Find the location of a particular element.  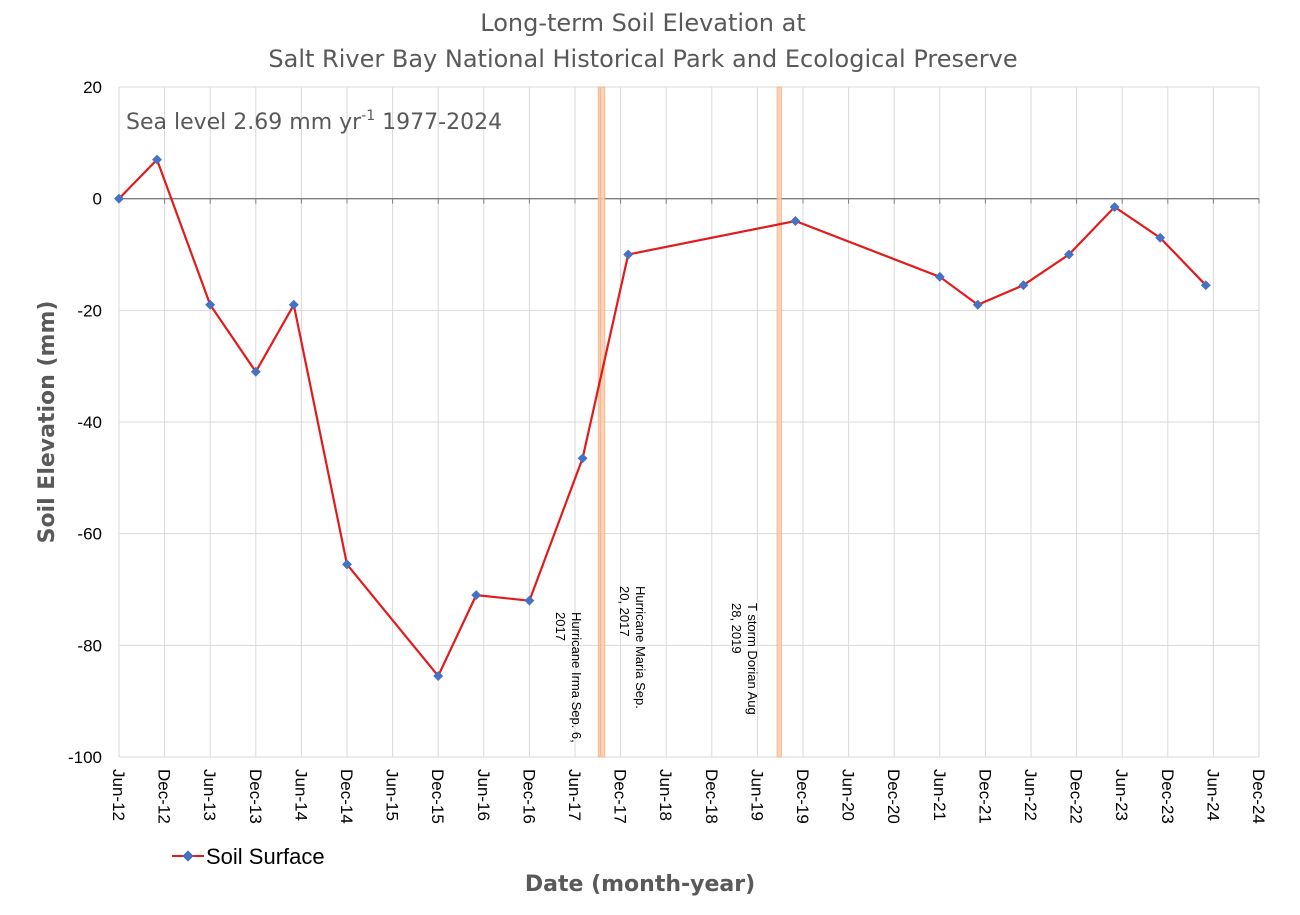

x-tick-label: Jun-24 is located at coordinates (1212, 795).